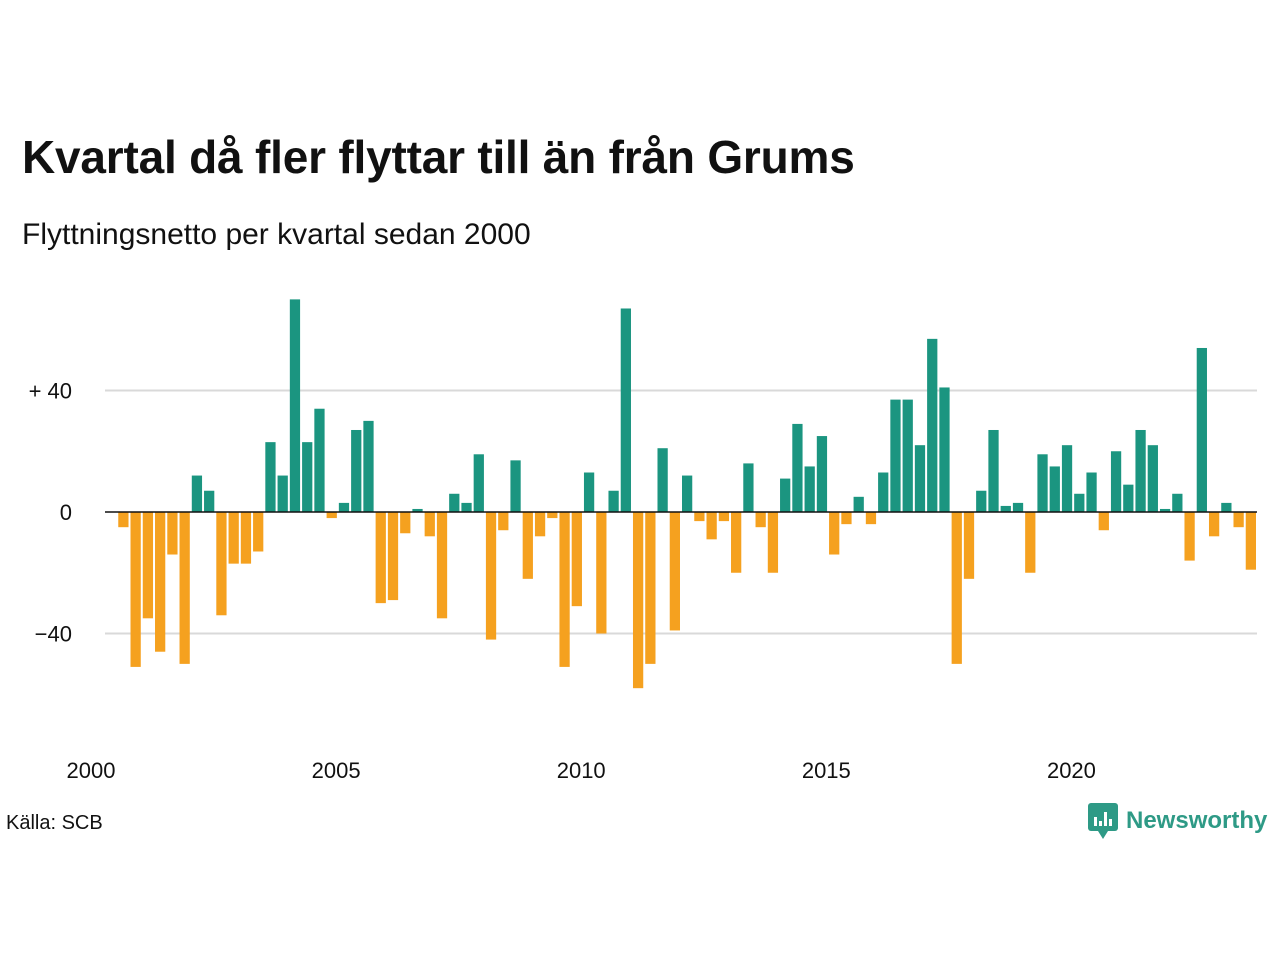 The height and width of the screenshot is (960, 1280). What do you see at coordinates (66, 512) in the screenshot?
I see `y-tick-label: 0` at bounding box center [66, 512].